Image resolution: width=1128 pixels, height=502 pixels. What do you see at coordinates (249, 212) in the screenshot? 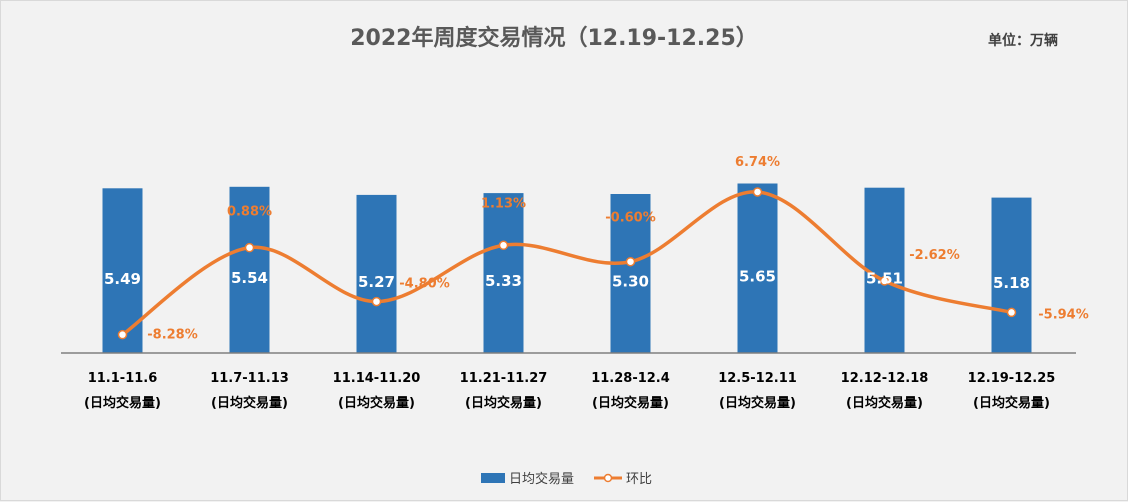
I see `mom-value-label: 0.88%` at bounding box center [249, 212].